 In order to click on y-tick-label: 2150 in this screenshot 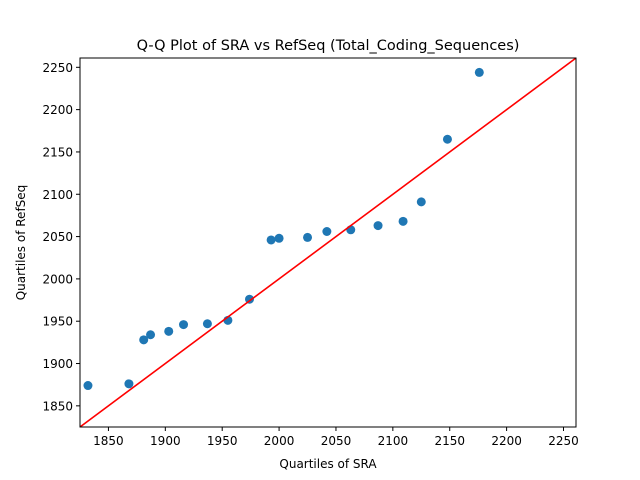, I will do `click(57, 152)`.